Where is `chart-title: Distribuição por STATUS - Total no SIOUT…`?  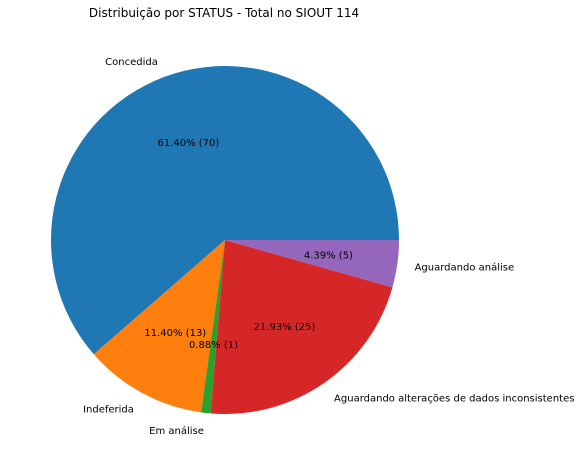 chart-title: Distribuição por STATUS - Total no SIOUT… is located at coordinates (224, 13).